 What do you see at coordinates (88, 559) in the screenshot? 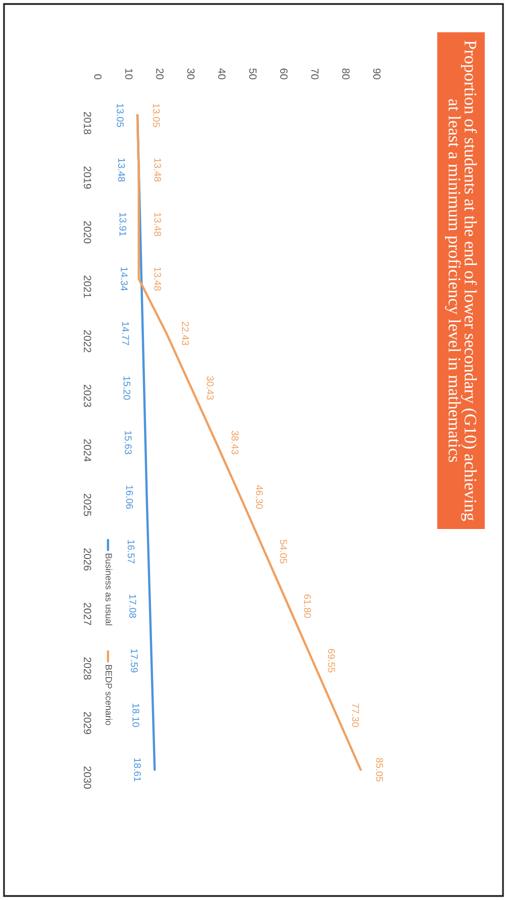
I see `y-tick-label: 2026` at bounding box center [88, 559].